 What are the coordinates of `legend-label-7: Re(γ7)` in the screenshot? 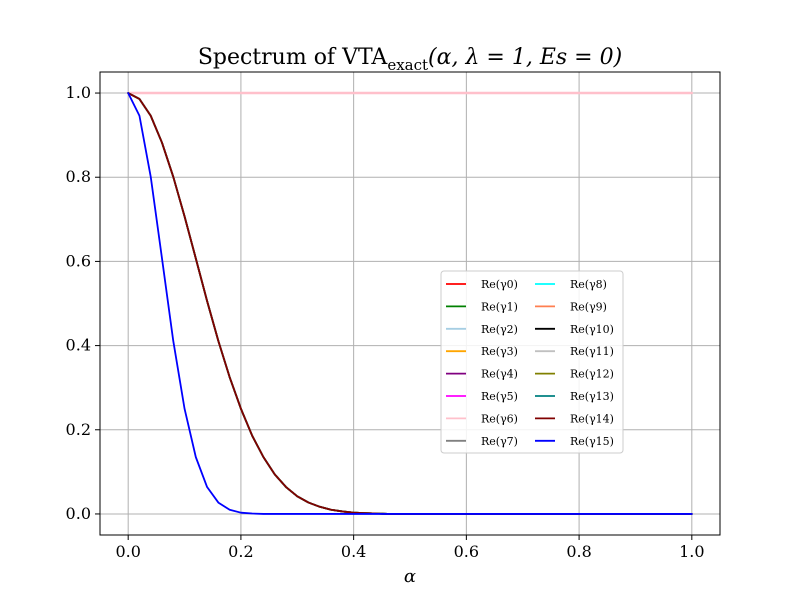 It's located at (499, 441).